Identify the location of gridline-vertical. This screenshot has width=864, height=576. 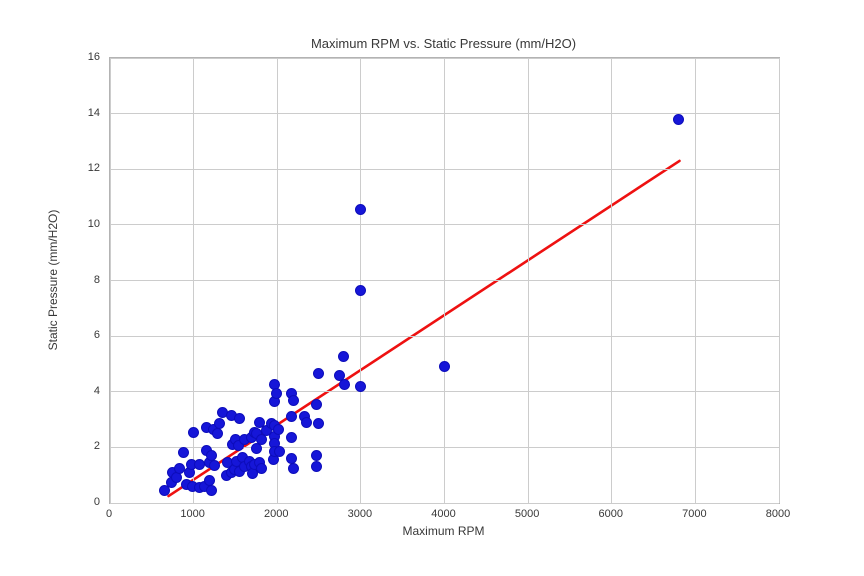
(779, 280).